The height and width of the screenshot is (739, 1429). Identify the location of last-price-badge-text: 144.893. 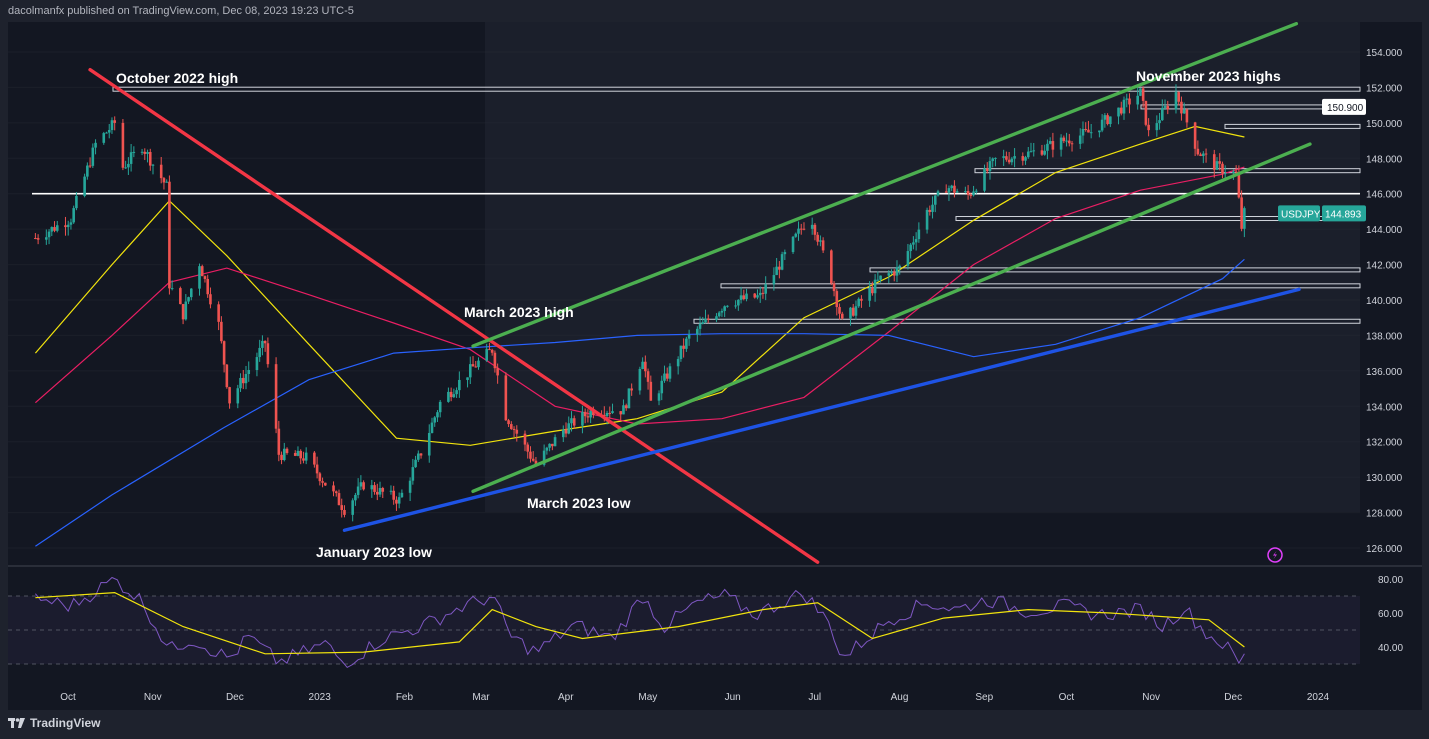
(1343, 214).